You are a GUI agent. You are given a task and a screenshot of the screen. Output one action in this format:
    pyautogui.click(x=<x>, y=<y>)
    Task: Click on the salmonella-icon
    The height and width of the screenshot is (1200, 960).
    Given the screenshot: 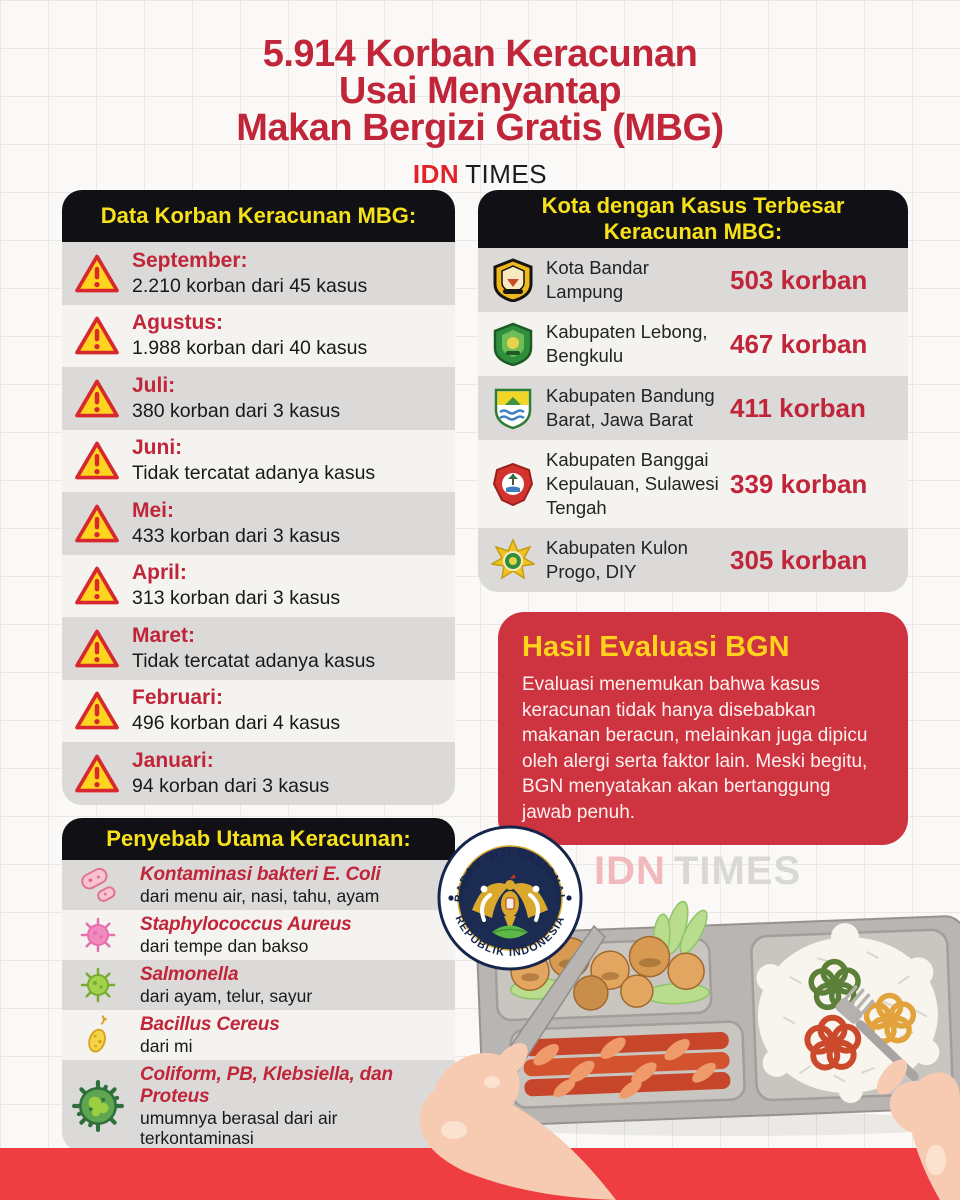 What is the action you would take?
    pyautogui.click(x=98, y=985)
    